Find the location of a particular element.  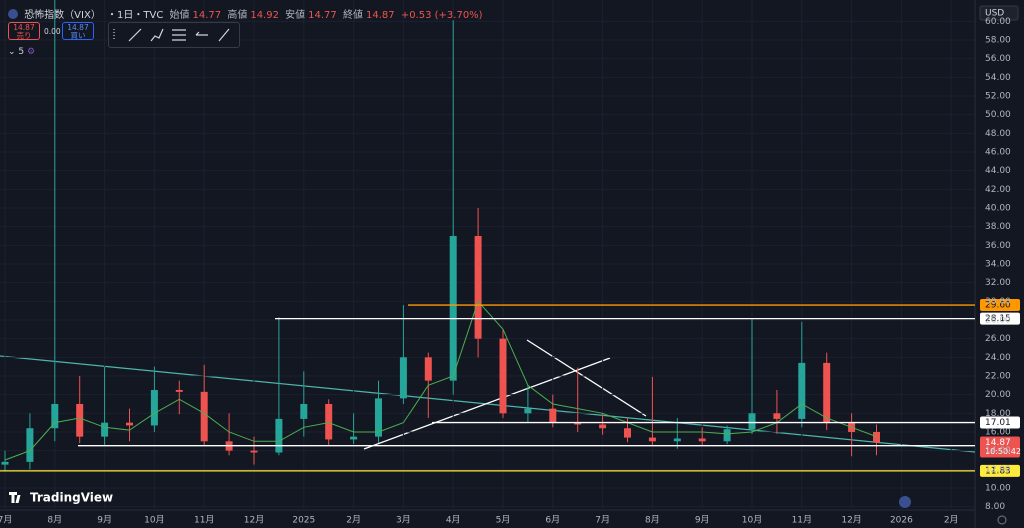

y-tick-label: 38.00 is located at coordinates (998, 227).